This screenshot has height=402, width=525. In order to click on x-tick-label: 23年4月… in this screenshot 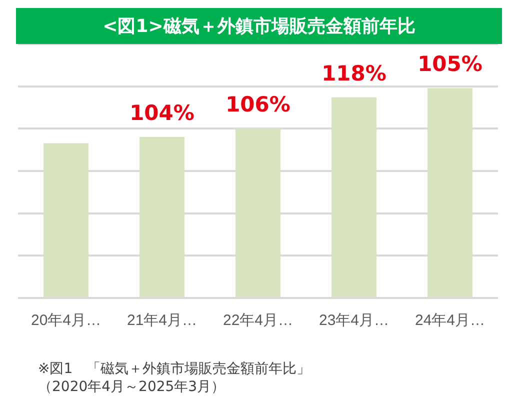, I will do `click(354, 321)`.